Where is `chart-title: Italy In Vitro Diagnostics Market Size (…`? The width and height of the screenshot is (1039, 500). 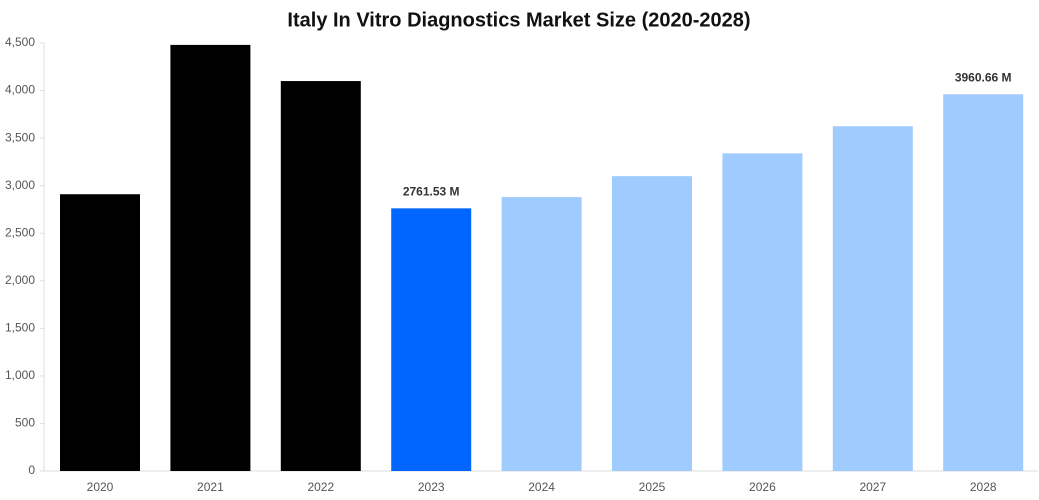
chart-title: Italy In Vitro Diagnostics Market Size (… is located at coordinates (518, 20).